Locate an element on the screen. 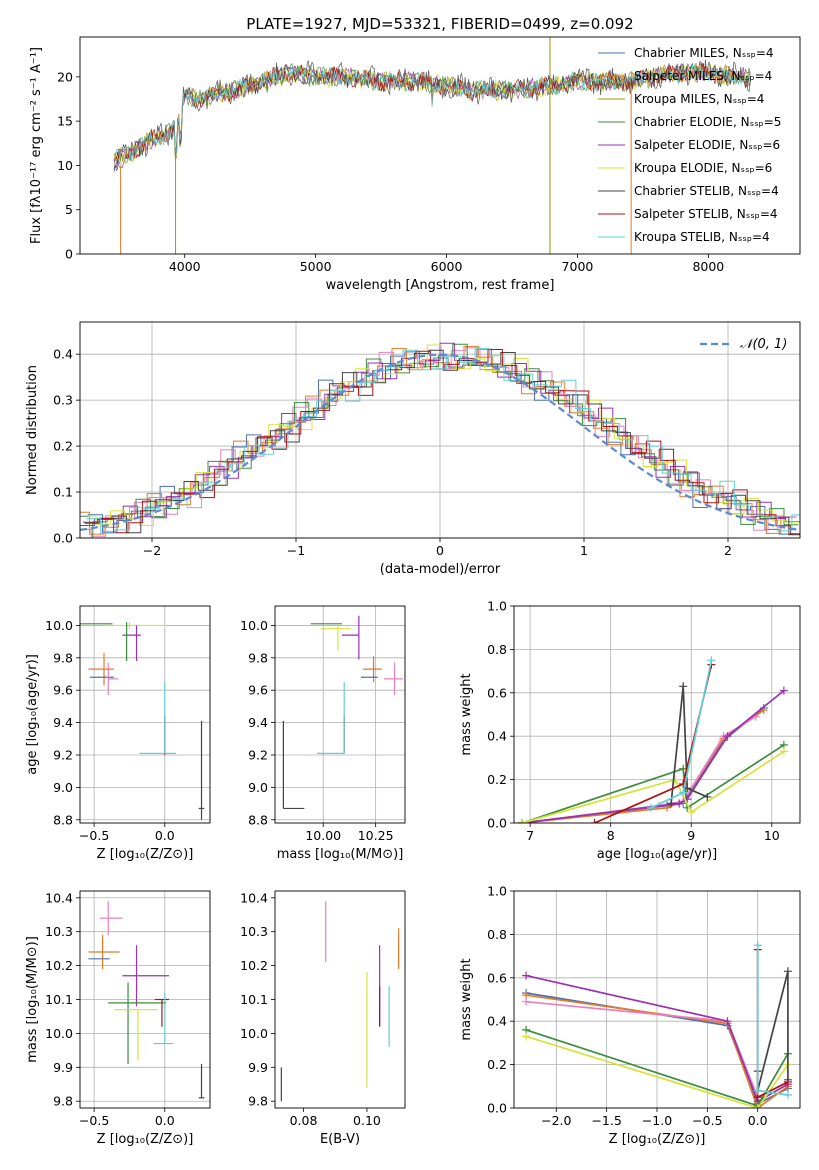 This screenshot has width=819, height=1170. residuals-xlabel: (data-model)/error is located at coordinates (440, 569).